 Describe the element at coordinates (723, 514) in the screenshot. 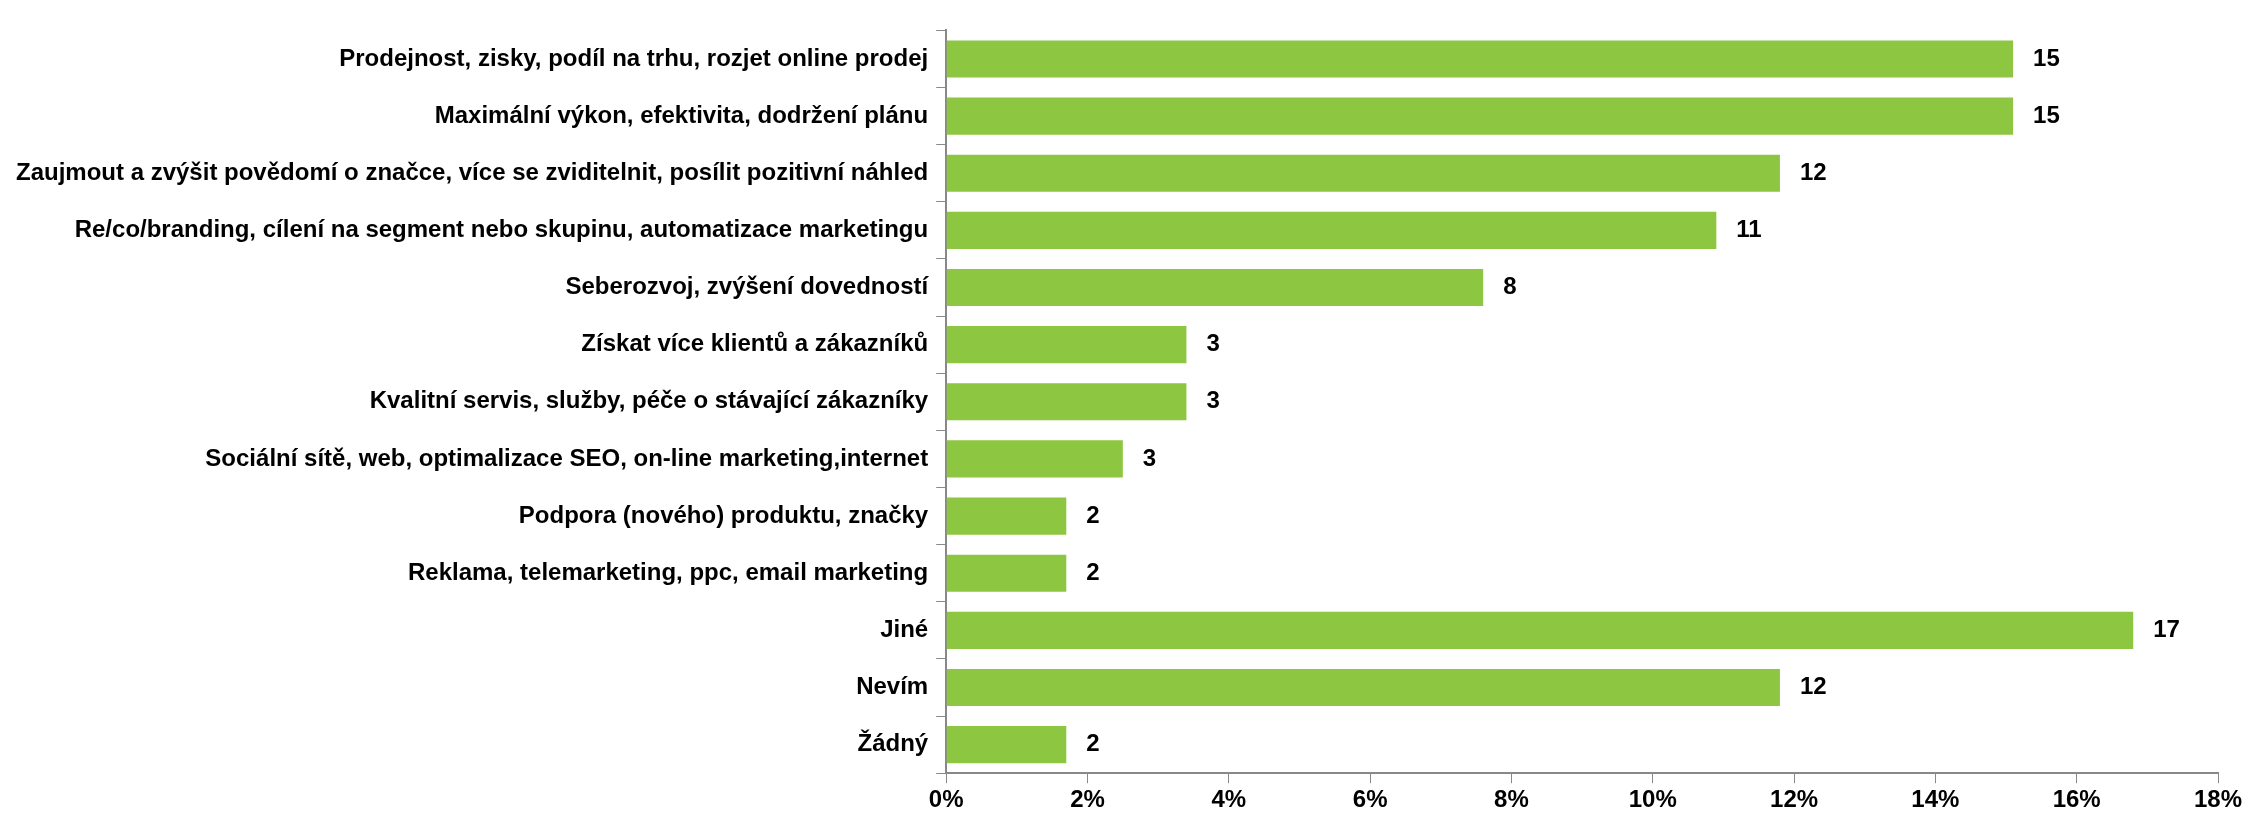

I see `y-tick-label: Podpora (nového) produktu, značky` at that location.